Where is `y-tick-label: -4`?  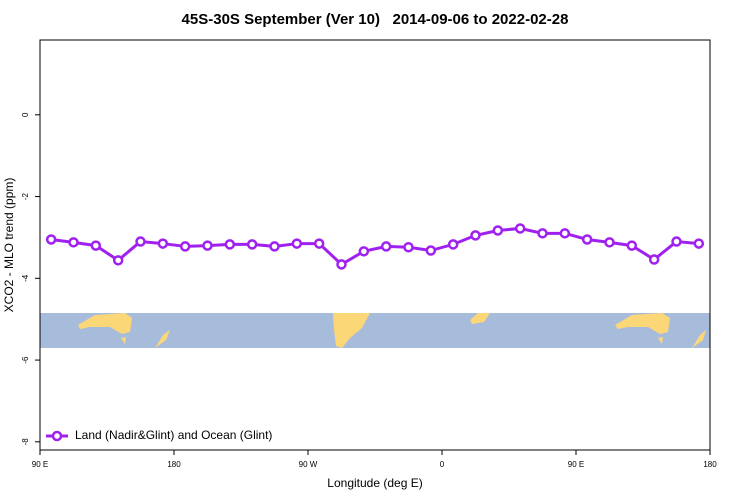 y-tick-label: -4 is located at coordinates (25, 278).